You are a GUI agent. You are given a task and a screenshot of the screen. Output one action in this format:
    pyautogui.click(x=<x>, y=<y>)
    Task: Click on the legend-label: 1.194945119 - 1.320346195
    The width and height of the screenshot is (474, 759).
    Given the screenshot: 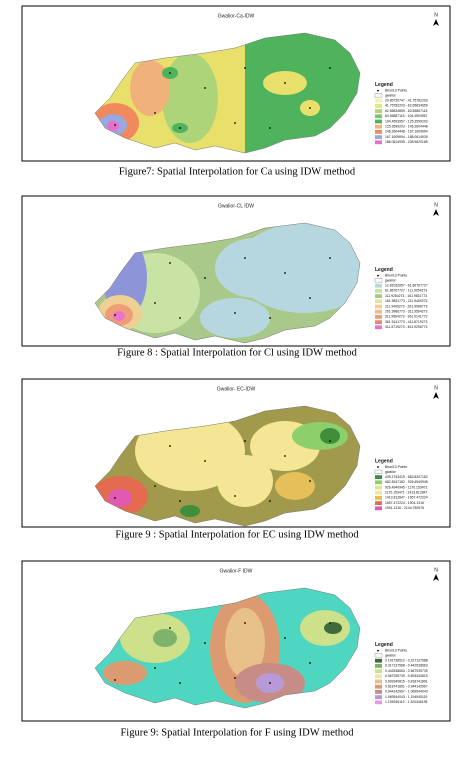 What is the action you would take?
    pyautogui.click(x=406, y=702)
    